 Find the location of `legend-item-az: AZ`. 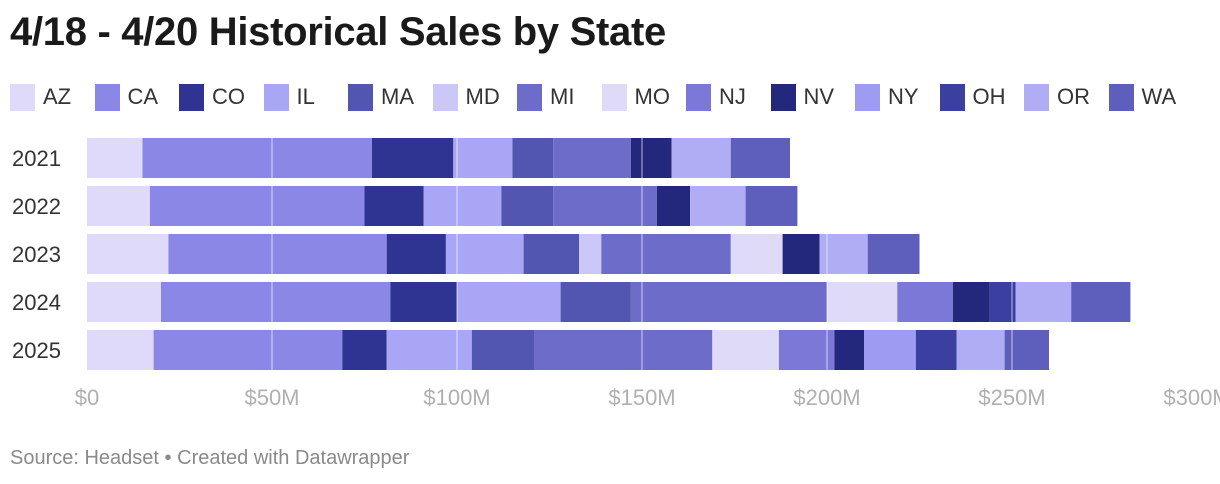

legend-item-az: AZ is located at coordinates (40, 97).